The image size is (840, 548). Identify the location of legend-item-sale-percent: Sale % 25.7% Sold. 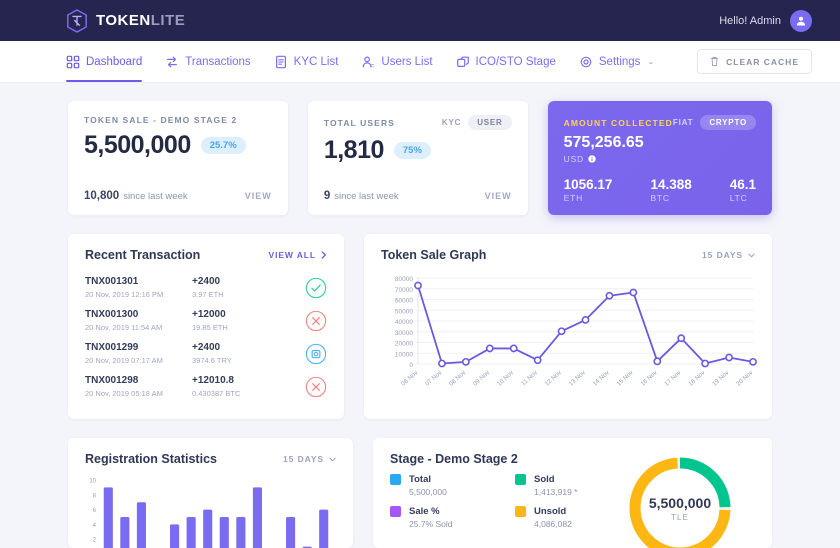
(452, 517).